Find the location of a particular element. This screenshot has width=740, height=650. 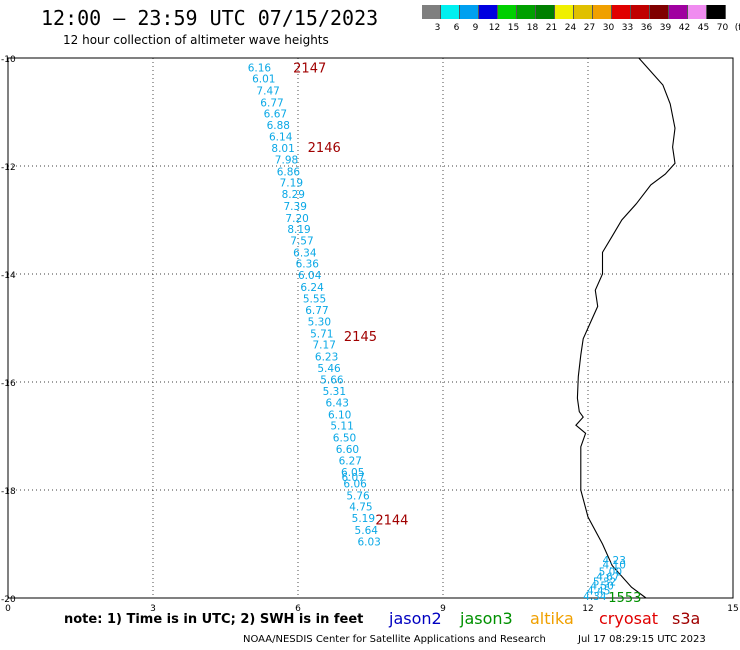

wave-height-value: 6.86 is located at coordinates (289, 172).